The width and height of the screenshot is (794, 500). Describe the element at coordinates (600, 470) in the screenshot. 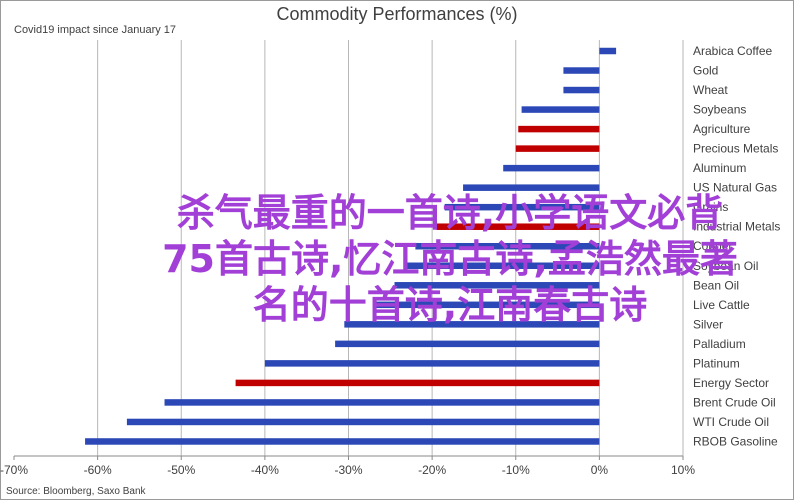

I see `x-tick-label: 0%` at that location.